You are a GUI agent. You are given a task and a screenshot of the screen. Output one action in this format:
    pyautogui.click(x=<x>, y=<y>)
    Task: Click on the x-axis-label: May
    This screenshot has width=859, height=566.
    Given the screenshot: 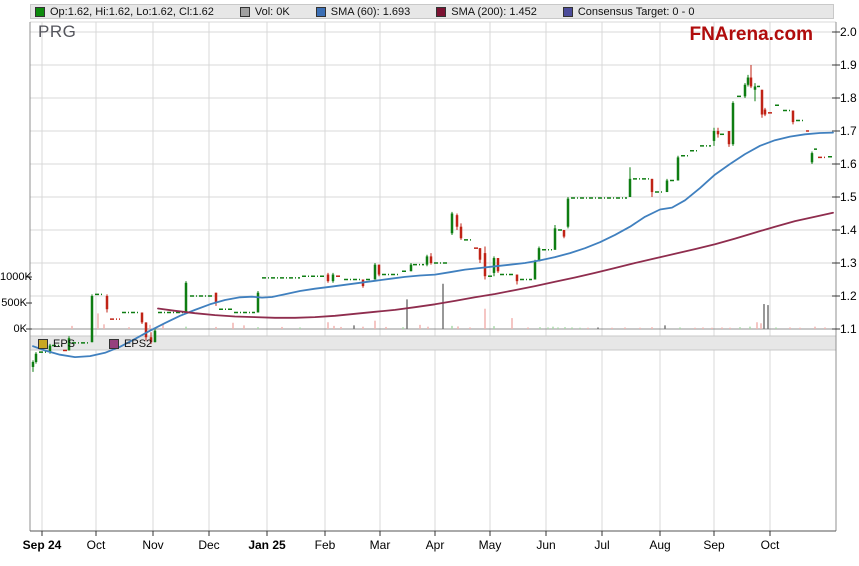 What is the action you would take?
    pyautogui.click(x=490, y=545)
    